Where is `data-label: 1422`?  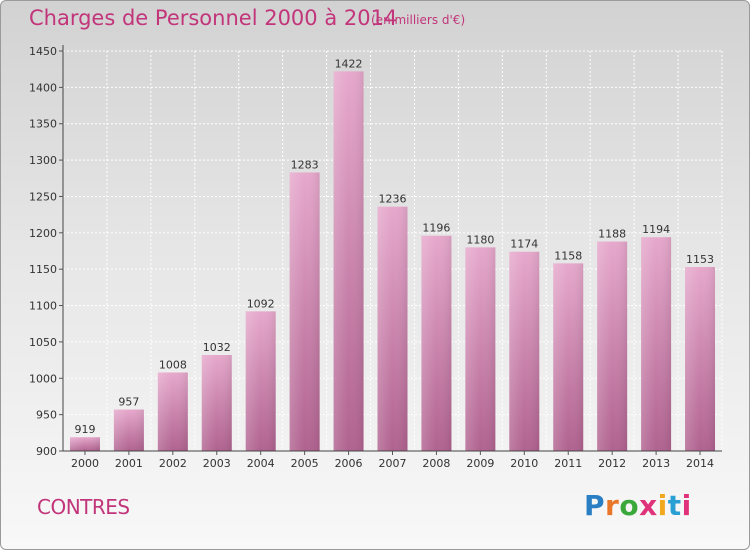
data-label: 1422 is located at coordinates (349, 63).